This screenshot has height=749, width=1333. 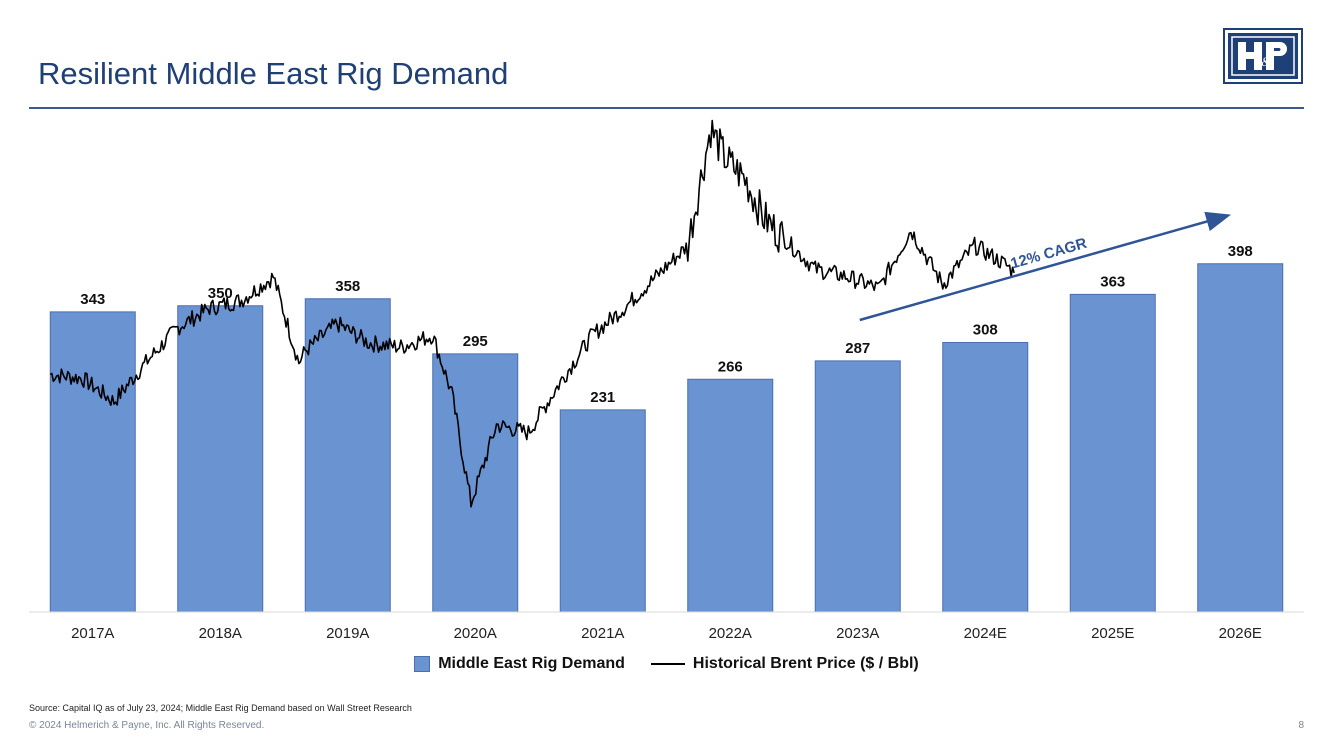 What do you see at coordinates (730, 495) in the screenshot?
I see `bar-2022A` at bounding box center [730, 495].